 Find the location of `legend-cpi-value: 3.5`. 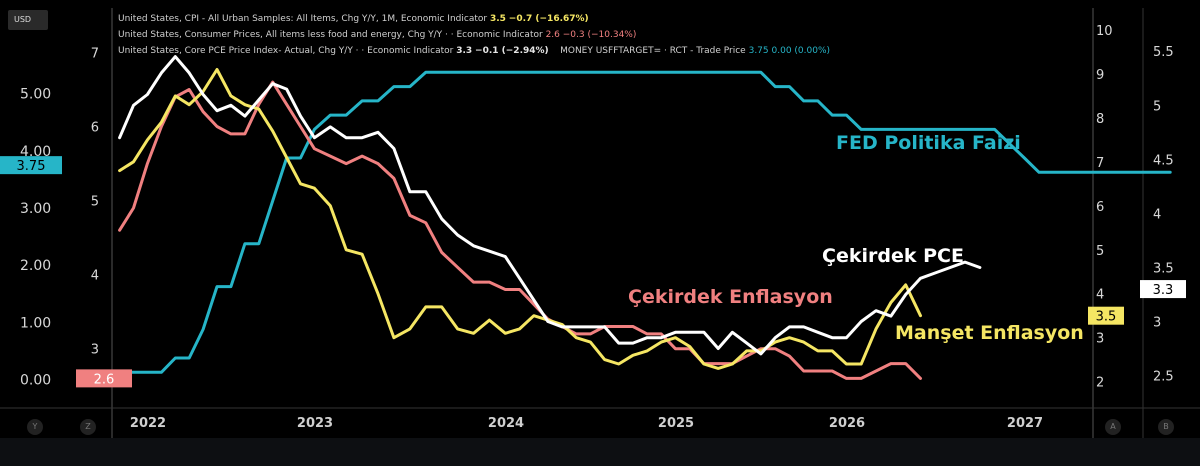

legend-cpi-value: 3.5 is located at coordinates (497, 19).